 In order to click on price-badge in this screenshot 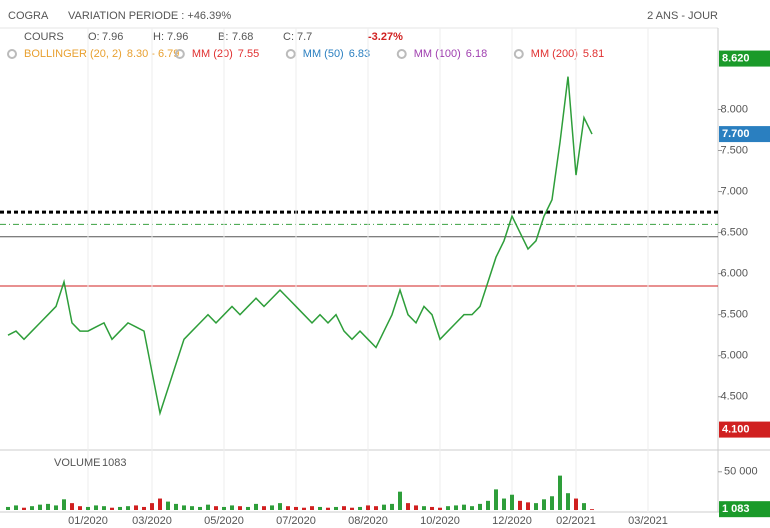, I will do `click(744, 429)`.